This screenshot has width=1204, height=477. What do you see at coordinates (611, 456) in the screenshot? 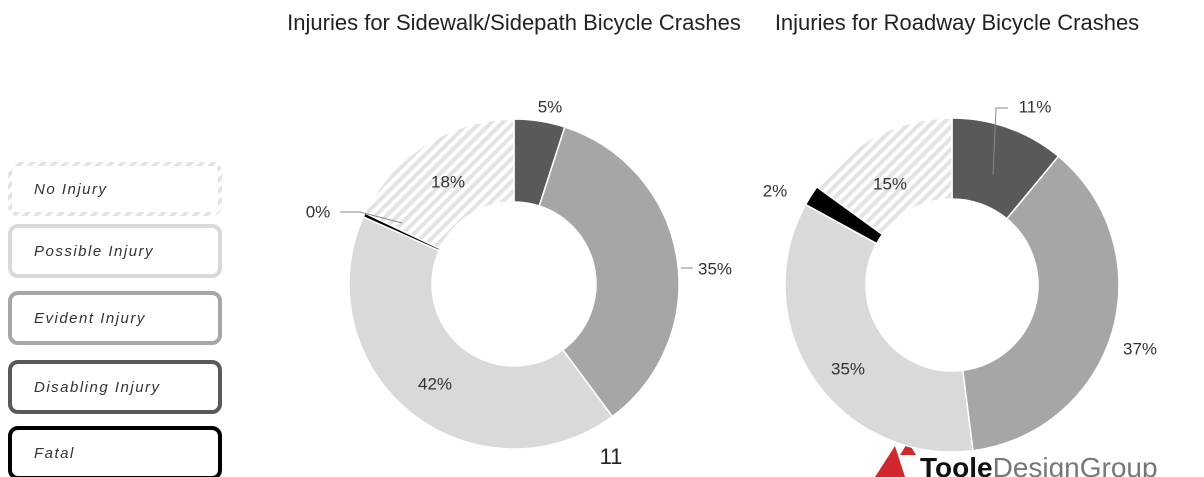
I see `page-number: 11` at bounding box center [611, 456].